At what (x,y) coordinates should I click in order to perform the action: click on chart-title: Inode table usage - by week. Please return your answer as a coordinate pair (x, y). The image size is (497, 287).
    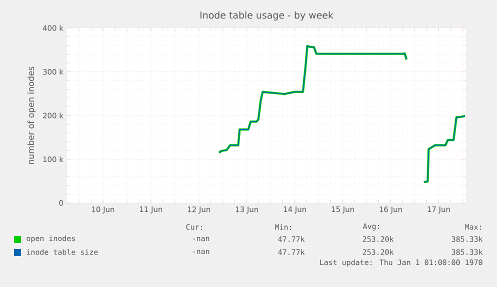
    Looking at the image, I should click on (267, 16).